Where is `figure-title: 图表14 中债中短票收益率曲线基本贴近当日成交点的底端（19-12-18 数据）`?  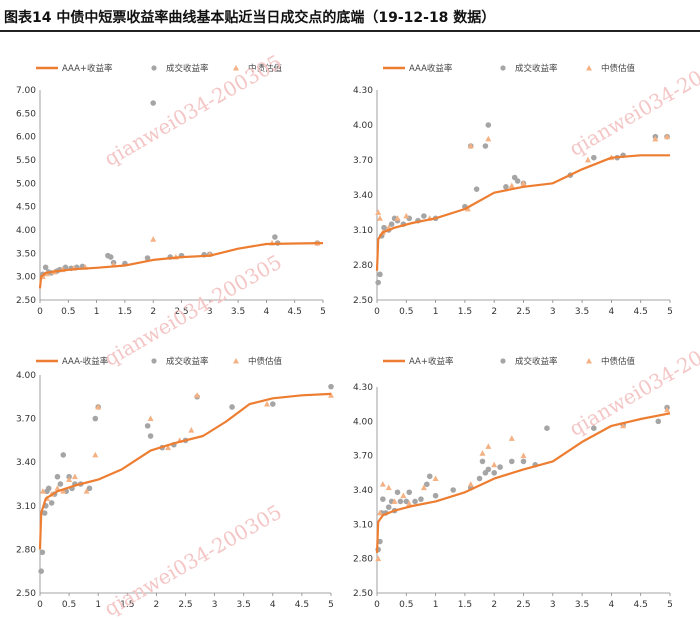 figure-title: 图表14 中债中短票收益率曲线基本贴近当日成交点的底端（19-12-18 数据） is located at coordinates (250, 18).